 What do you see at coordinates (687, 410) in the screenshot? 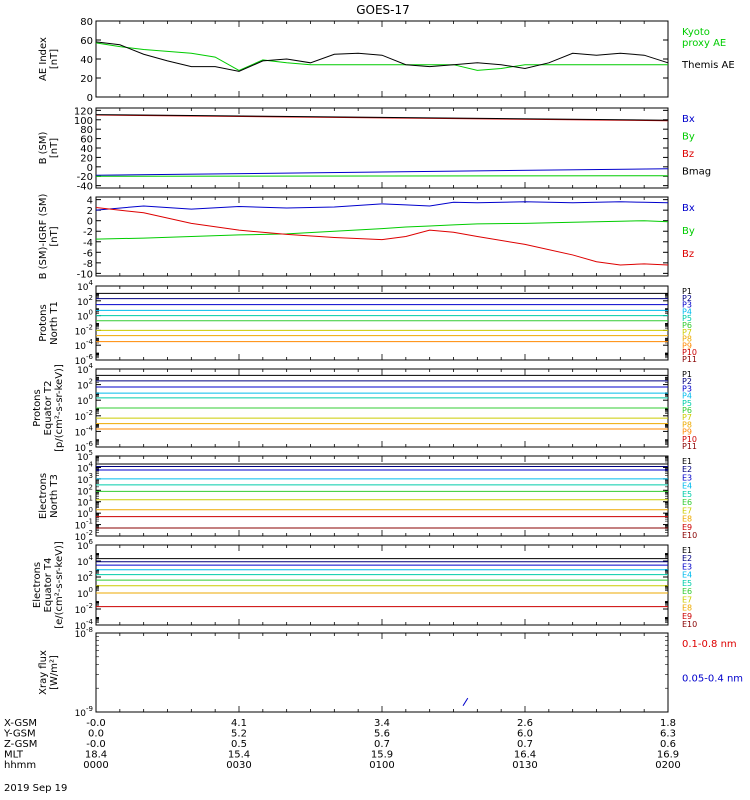
I see `legend-label: P6` at bounding box center [687, 410].